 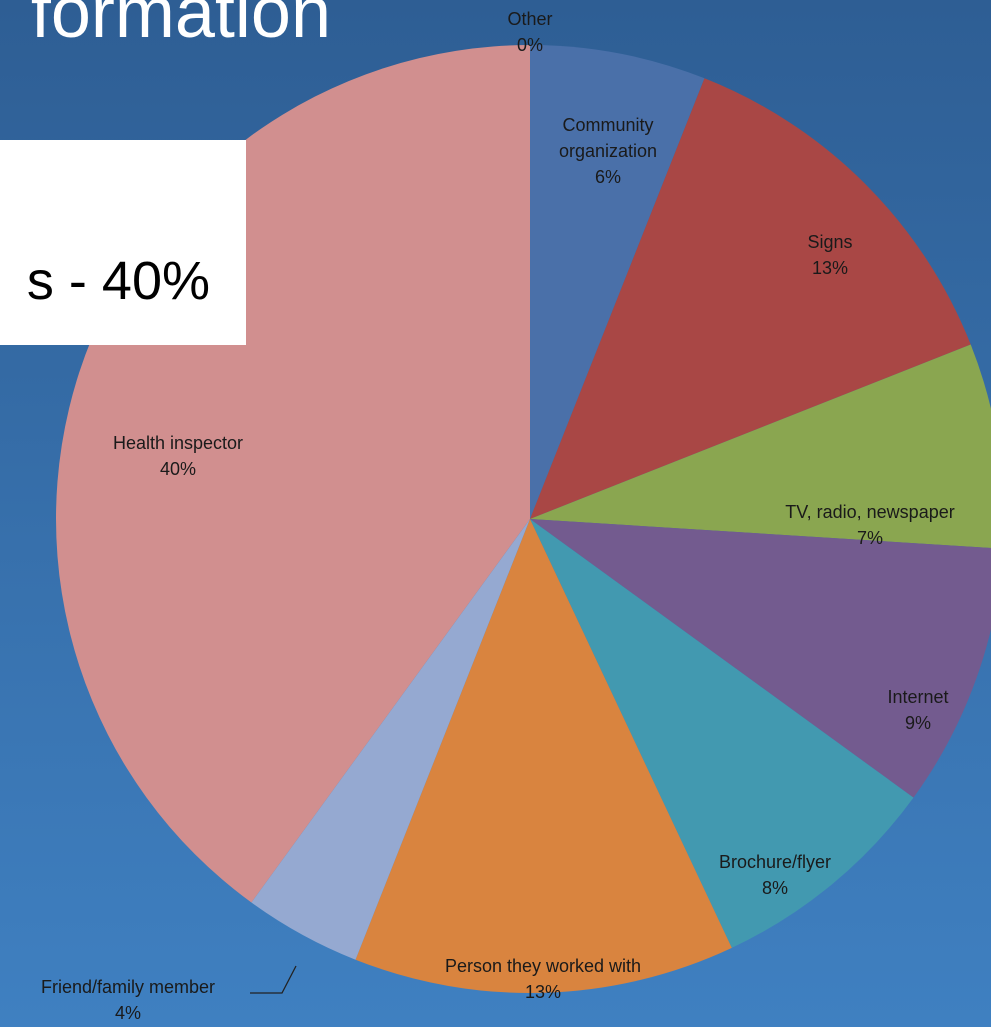 What do you see at coordinates (178, 443) in the screenshot?
I see `category-label: Health inspector` at bounding box center [178, 443].